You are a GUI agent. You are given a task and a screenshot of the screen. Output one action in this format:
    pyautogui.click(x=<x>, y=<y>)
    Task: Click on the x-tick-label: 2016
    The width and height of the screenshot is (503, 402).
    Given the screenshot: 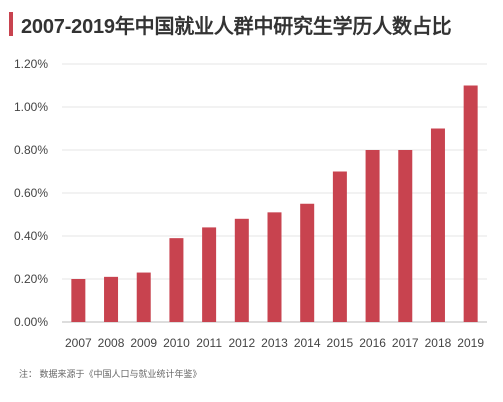 What is the action you would take?
    pyautogui.click(x=372, y=343)
    